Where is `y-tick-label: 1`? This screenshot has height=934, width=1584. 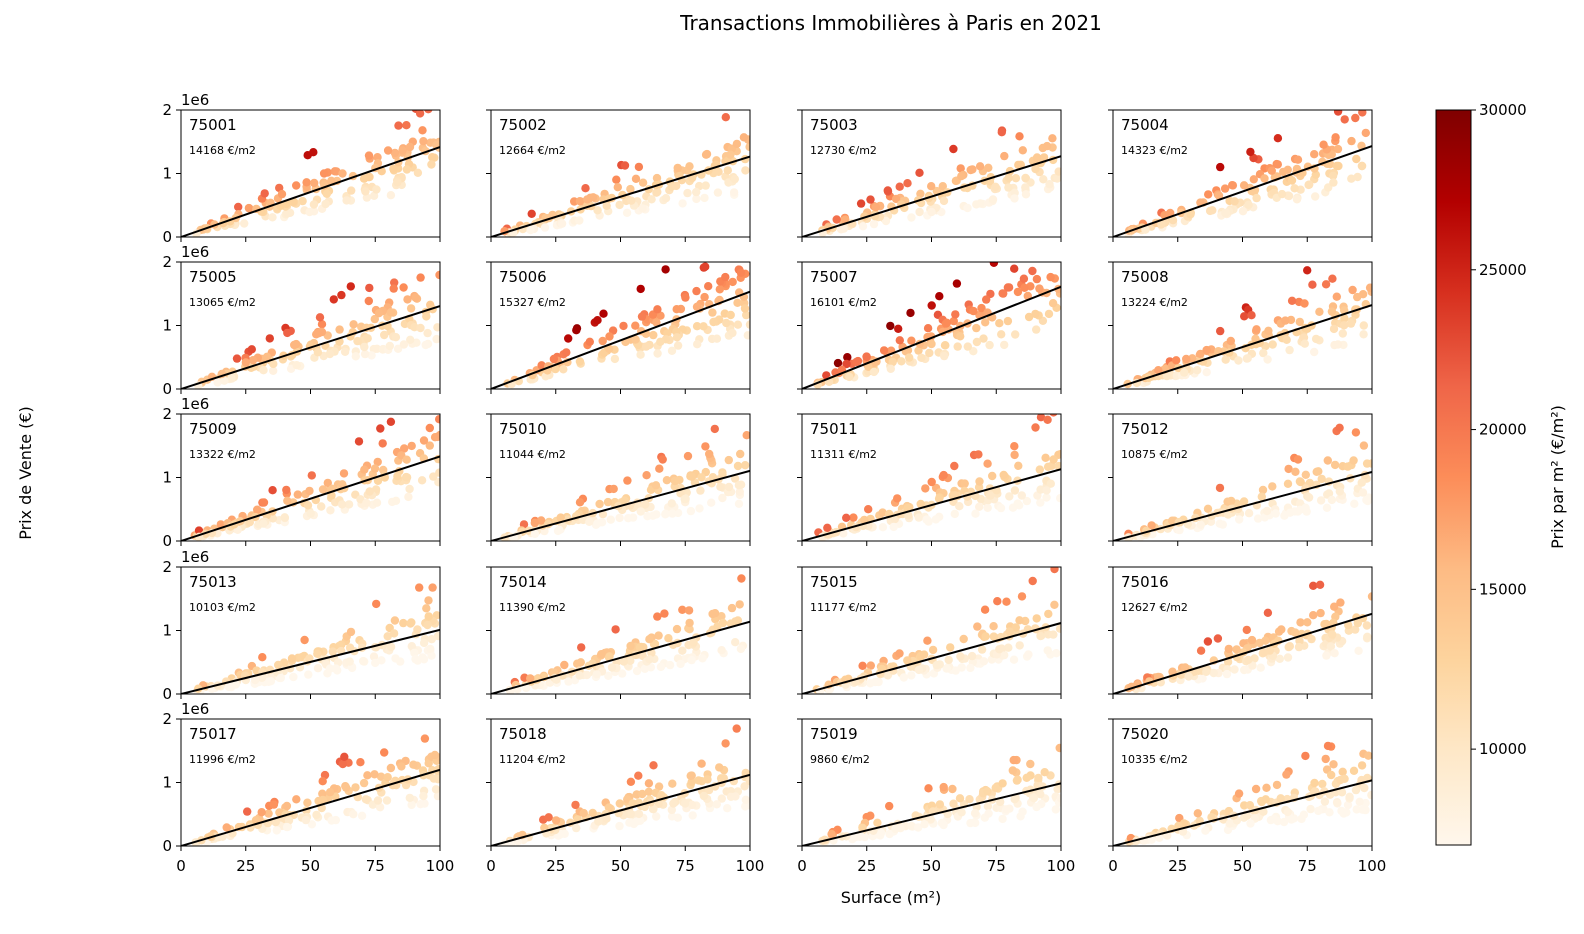 y-tick-label: 1 is located at coordinates (167, 478).